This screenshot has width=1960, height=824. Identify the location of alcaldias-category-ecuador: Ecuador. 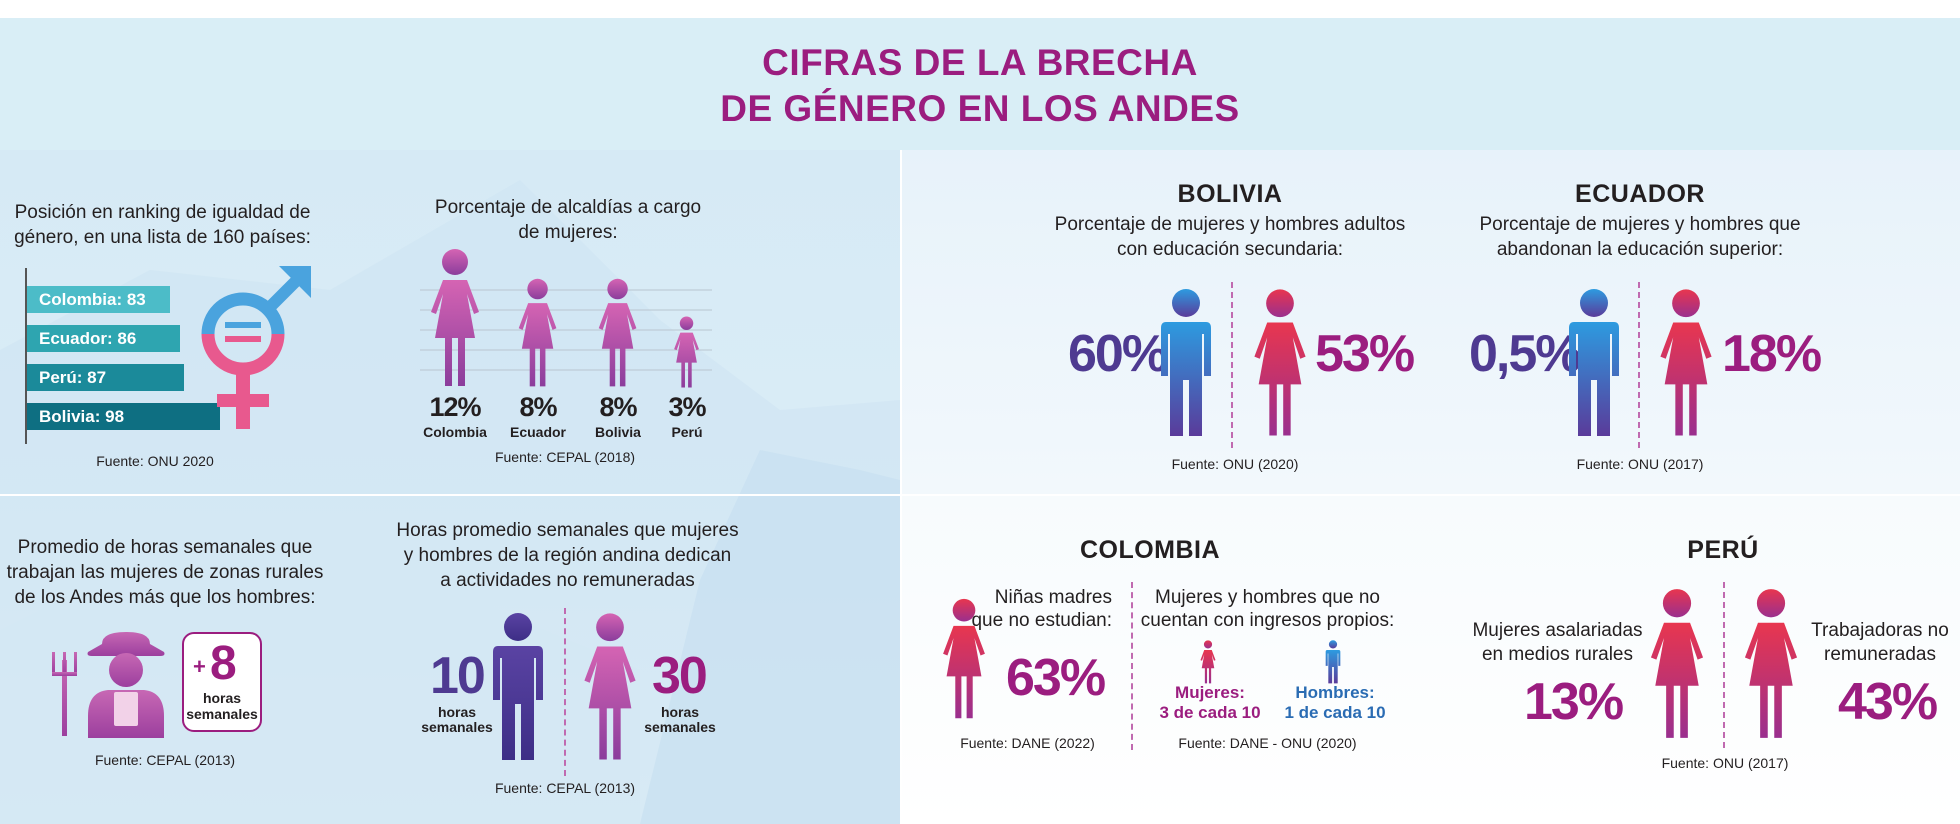
(537, 432).